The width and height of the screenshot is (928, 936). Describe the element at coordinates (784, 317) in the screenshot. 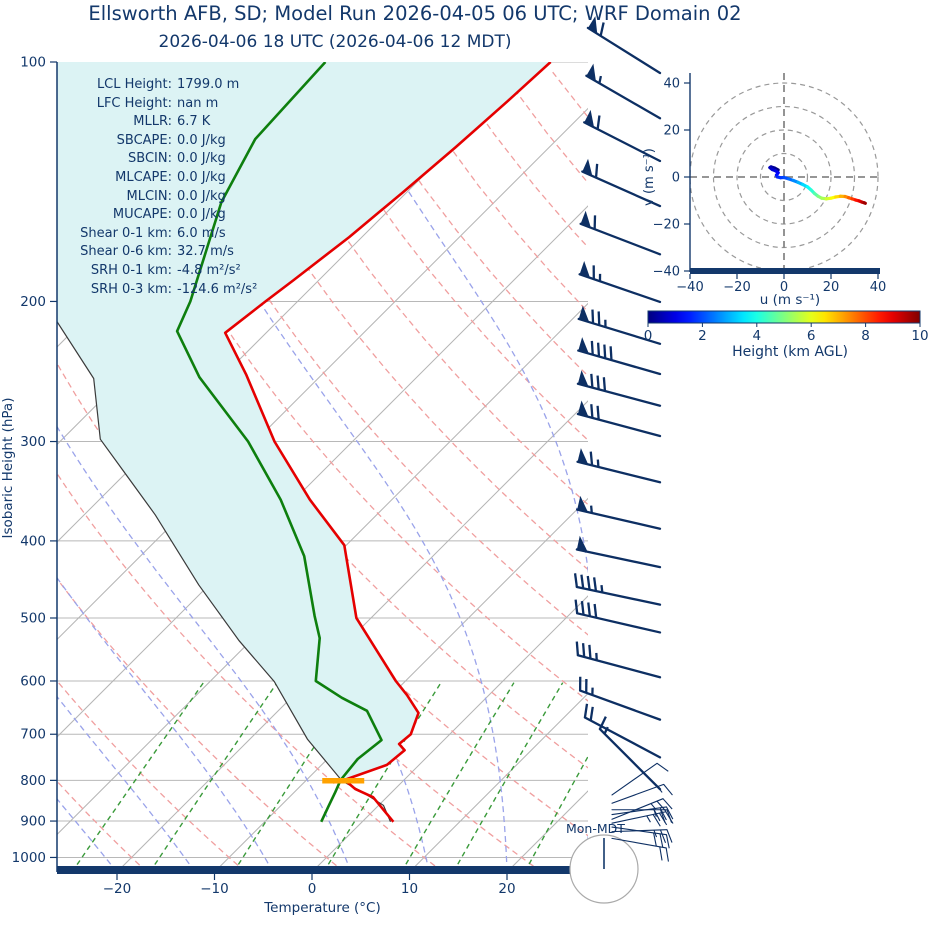

I see `colorbar-gradient` at that location.